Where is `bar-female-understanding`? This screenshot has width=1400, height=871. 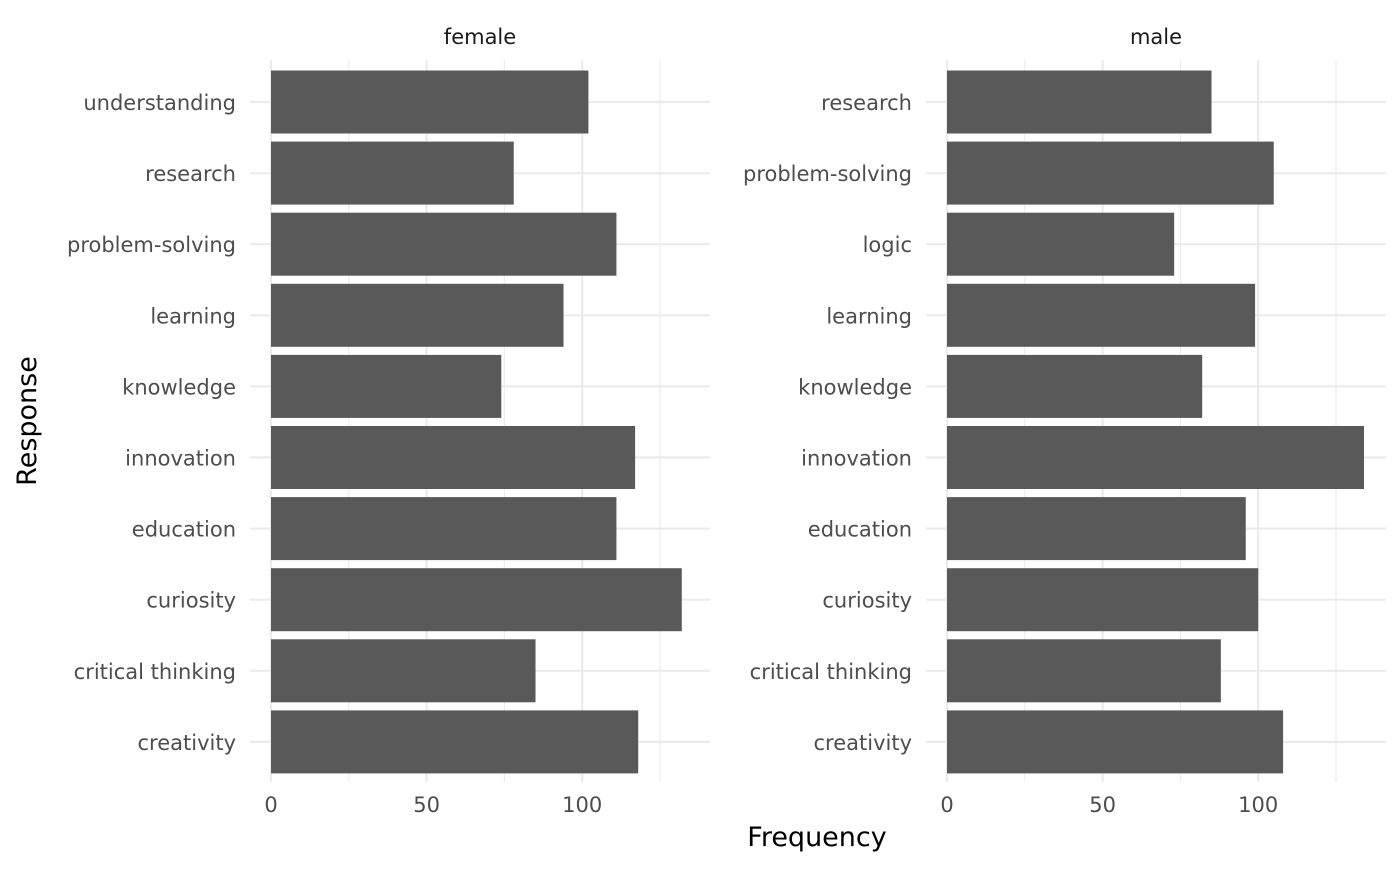
bar-female-understanding is located at coordinates (430, 102).